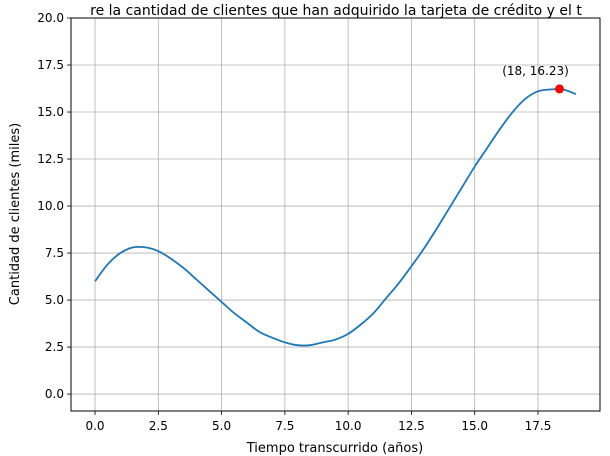 The width and height of the screenshot is (610, 456). I want to click on x-tick-label: 2.5, so click(158, 426).